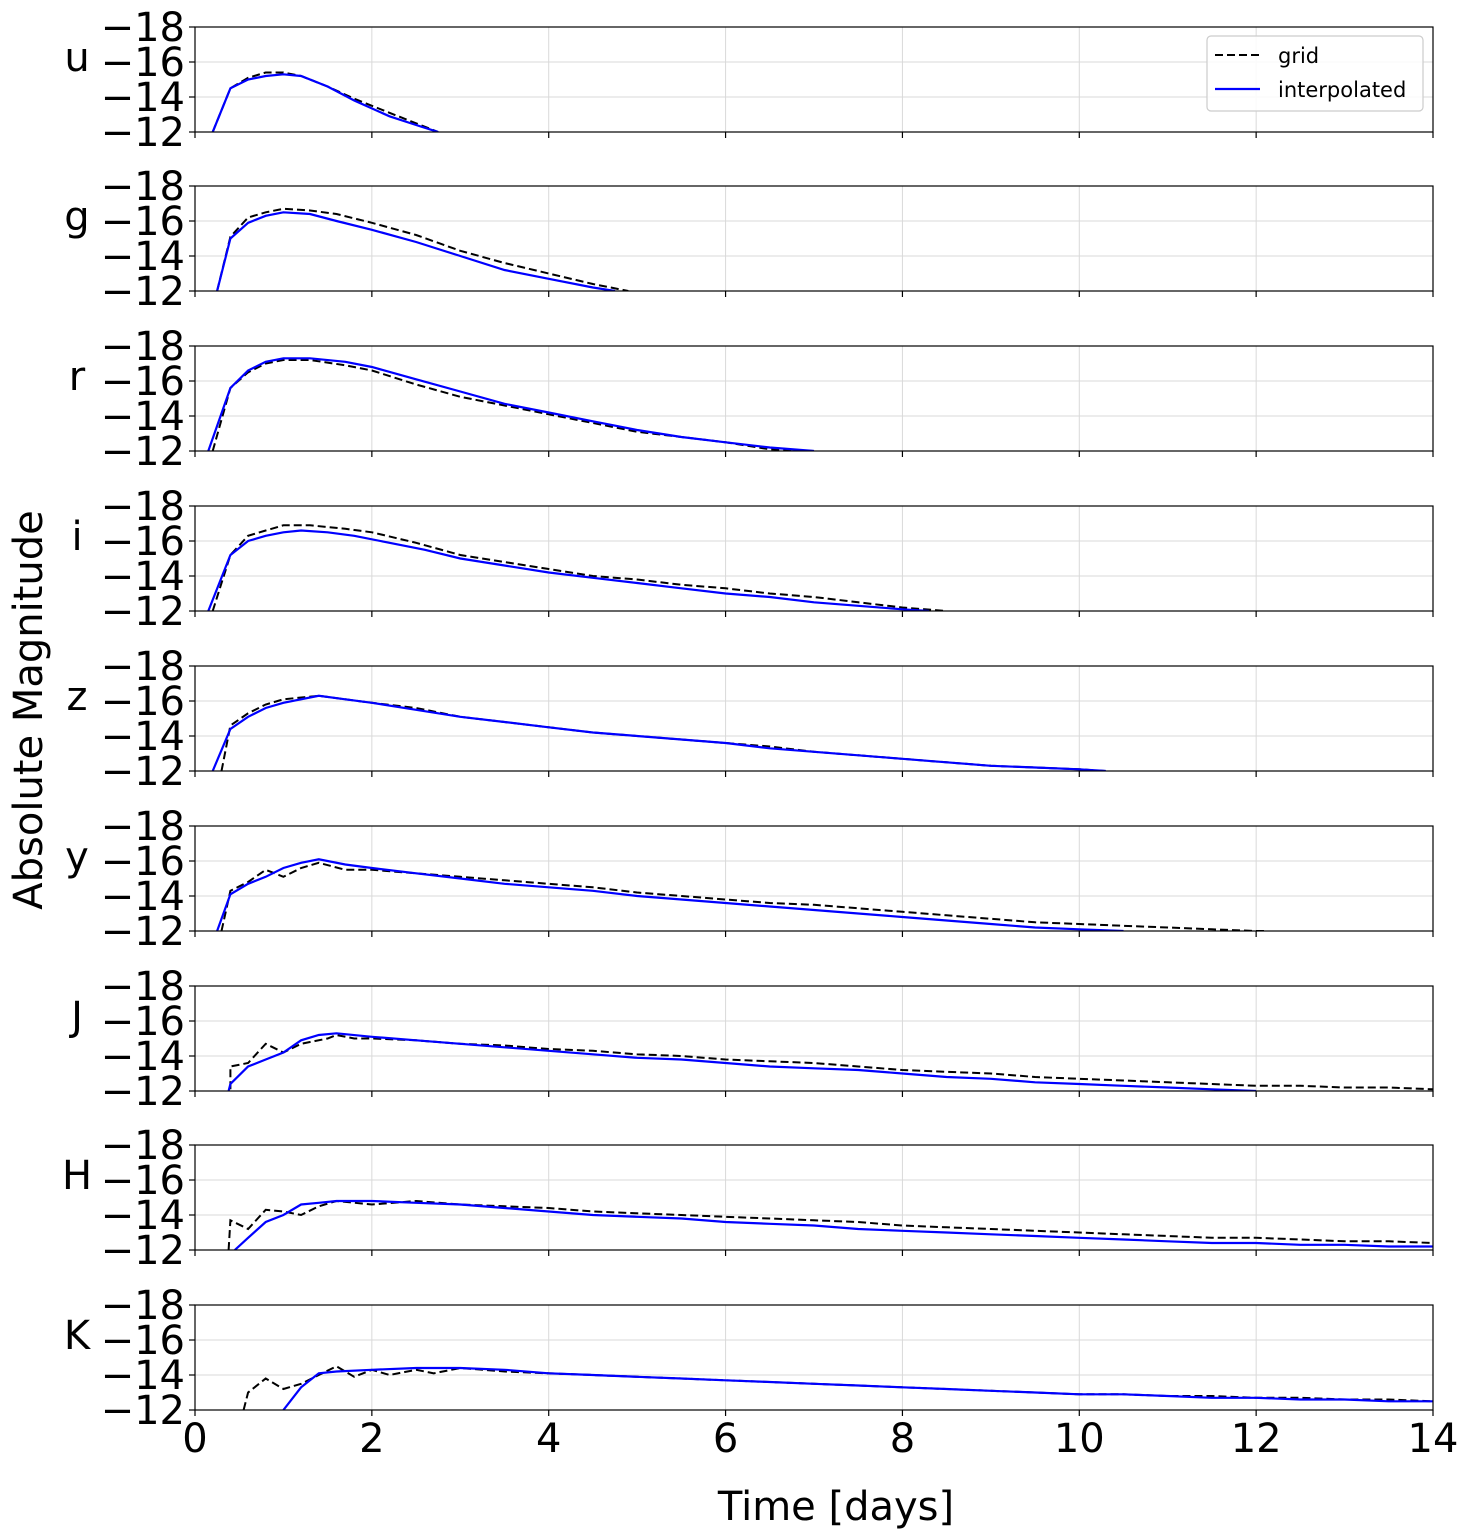  I want to click on series-grid-g, so click(422, 249).